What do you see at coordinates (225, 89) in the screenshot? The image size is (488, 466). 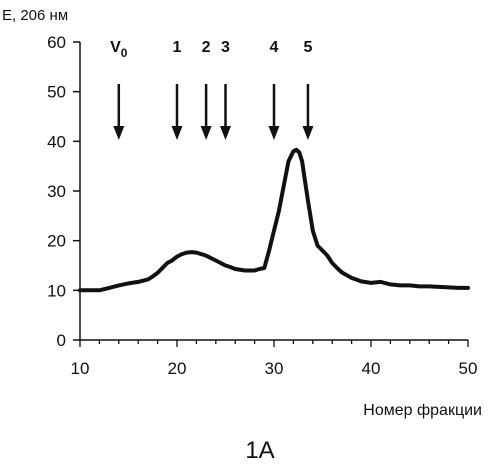 I see `fraction-marker: 3` at bounding box center [225, 89].